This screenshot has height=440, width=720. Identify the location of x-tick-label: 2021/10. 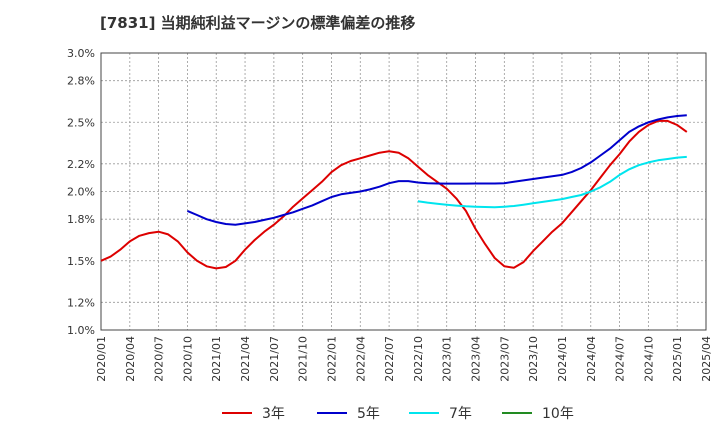
(303, 359).